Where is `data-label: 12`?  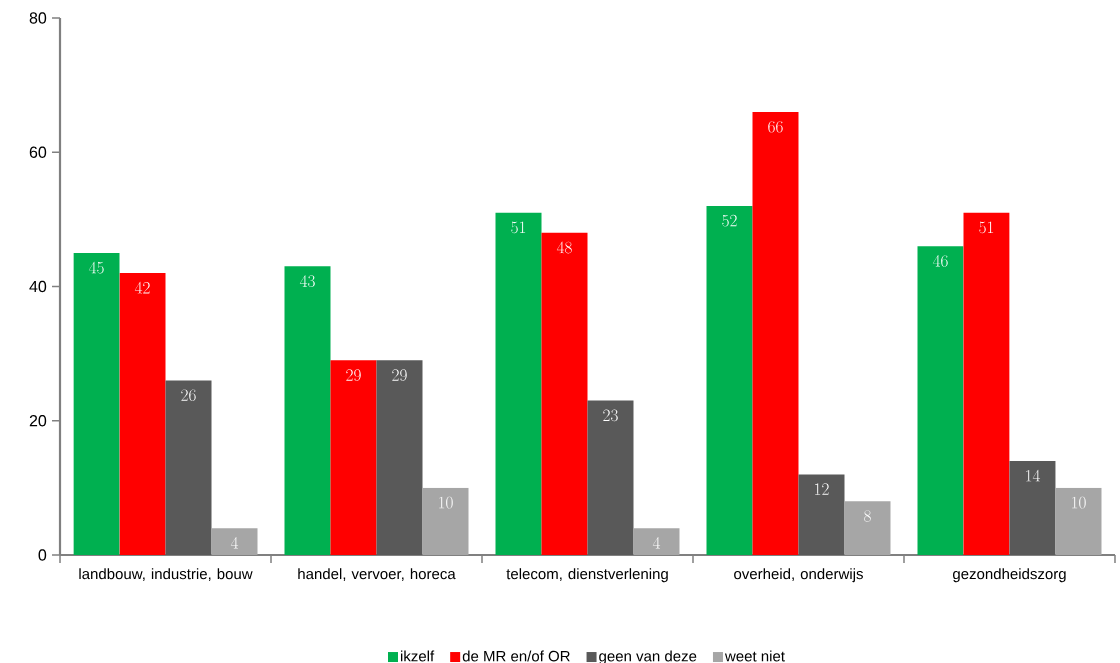 data-label: 12 is located at coordinates (822, 489).